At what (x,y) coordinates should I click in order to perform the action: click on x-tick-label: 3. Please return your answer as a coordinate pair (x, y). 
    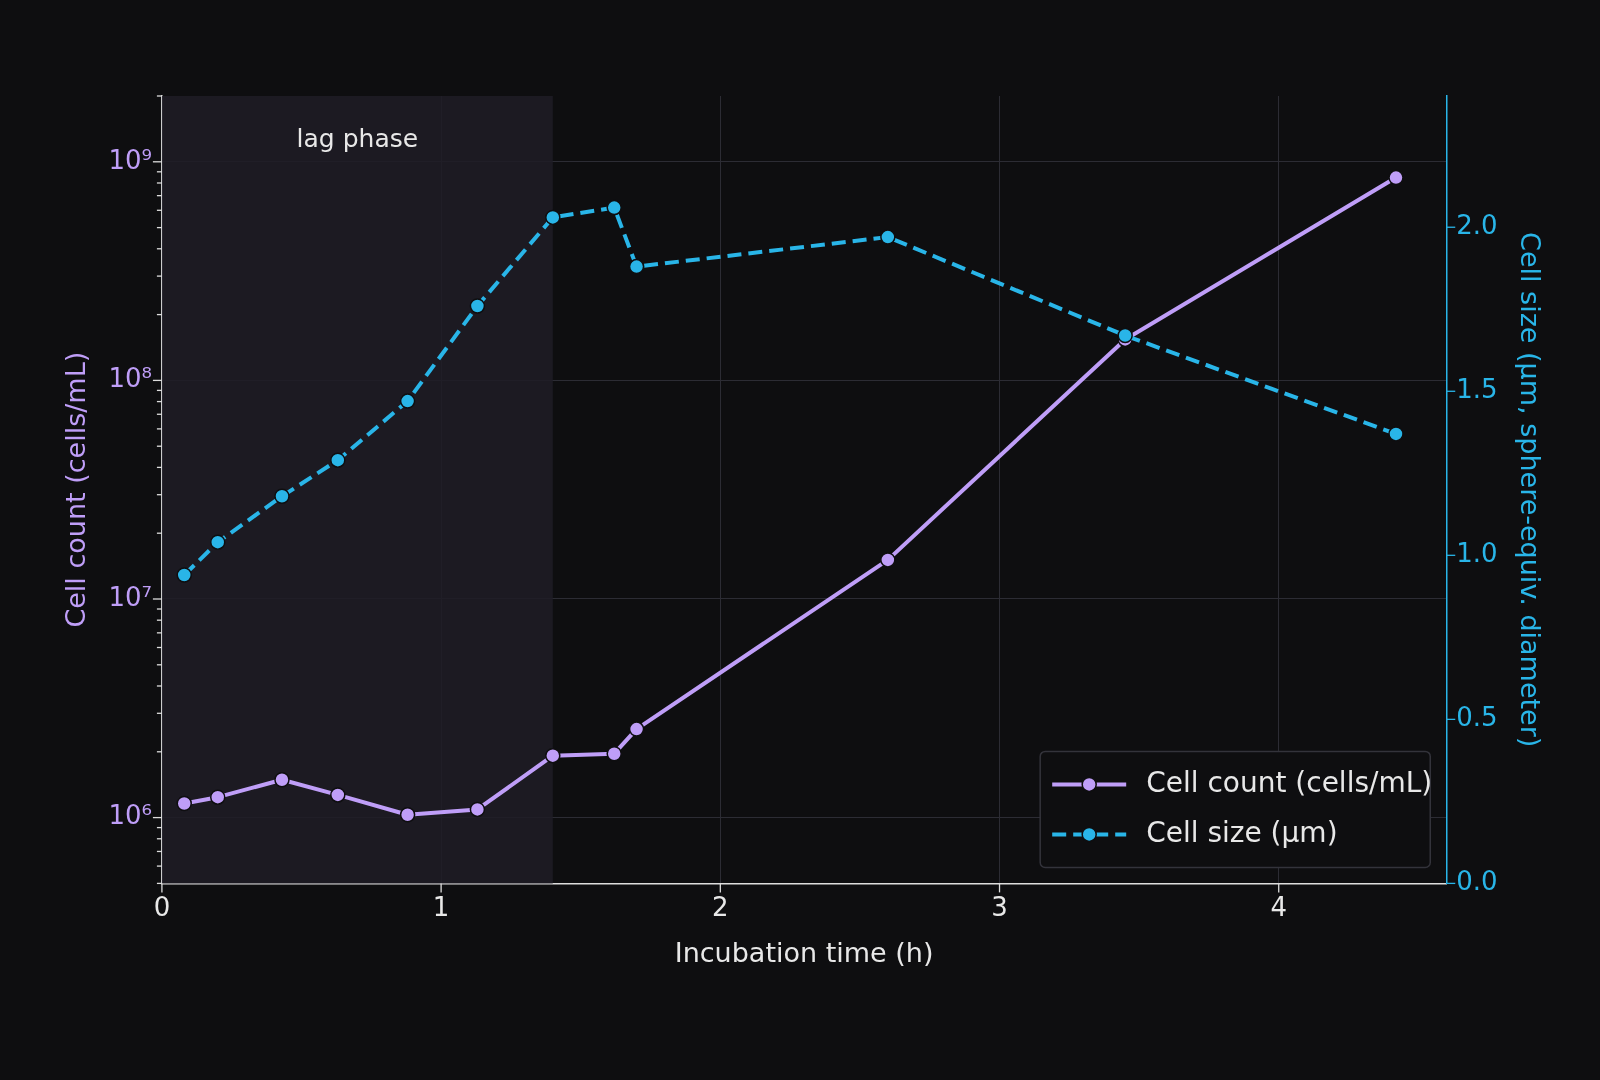
    Looking at the image, I should click on (999, 906).